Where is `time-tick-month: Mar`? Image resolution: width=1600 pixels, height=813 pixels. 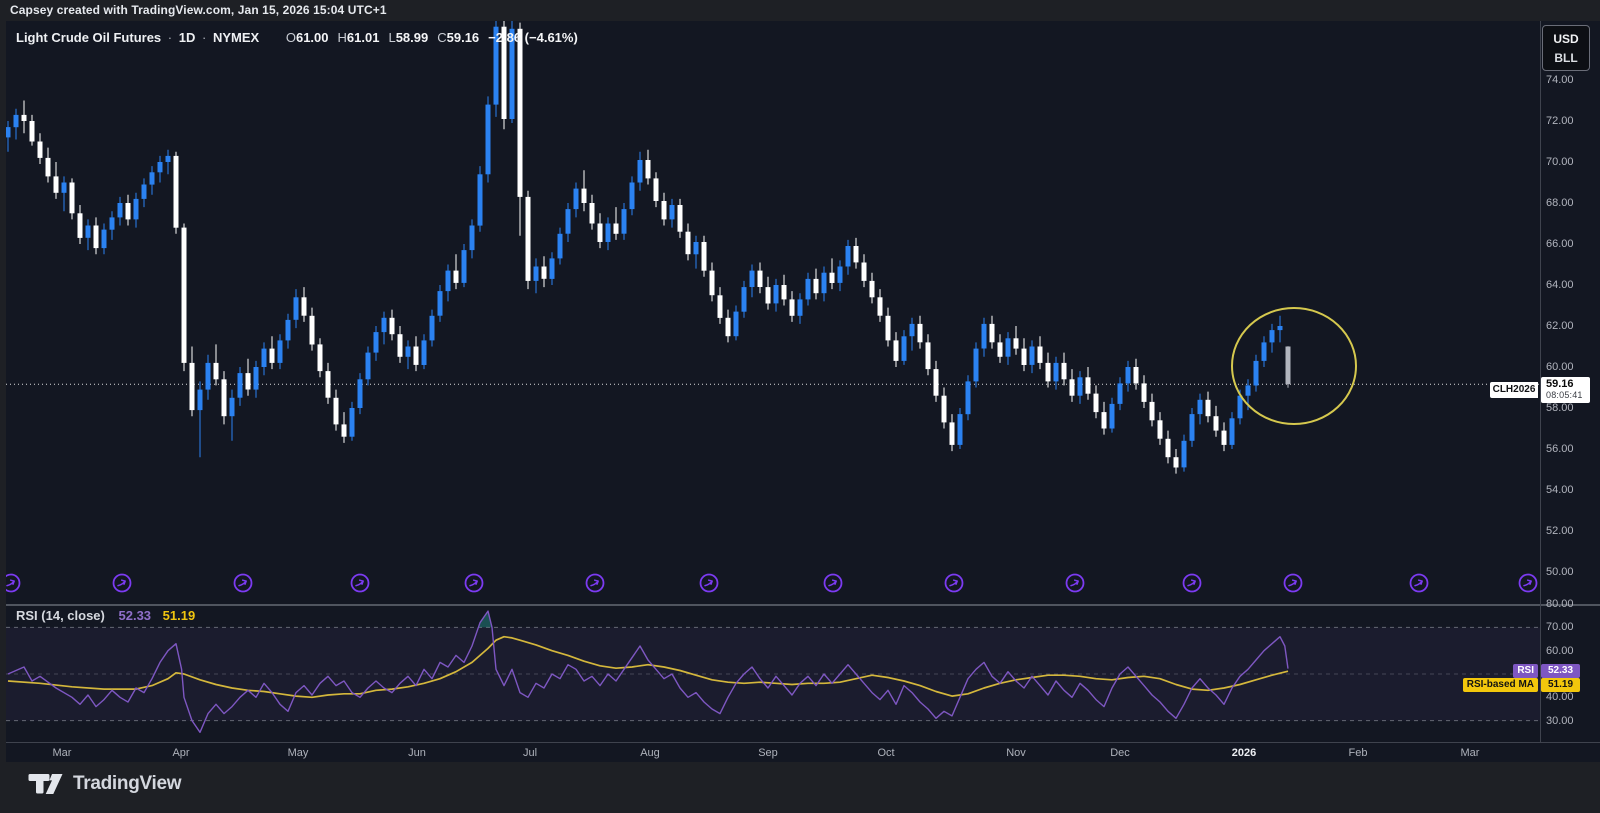 time-tick-month: Mar is located at coordinates (62, 753).